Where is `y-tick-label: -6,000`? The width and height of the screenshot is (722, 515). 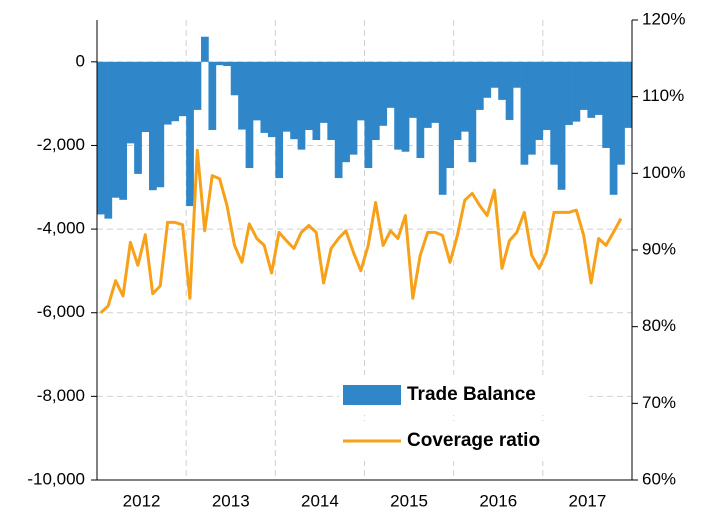
y-tick-label: -6,000 is located at coordinates (61, 311).